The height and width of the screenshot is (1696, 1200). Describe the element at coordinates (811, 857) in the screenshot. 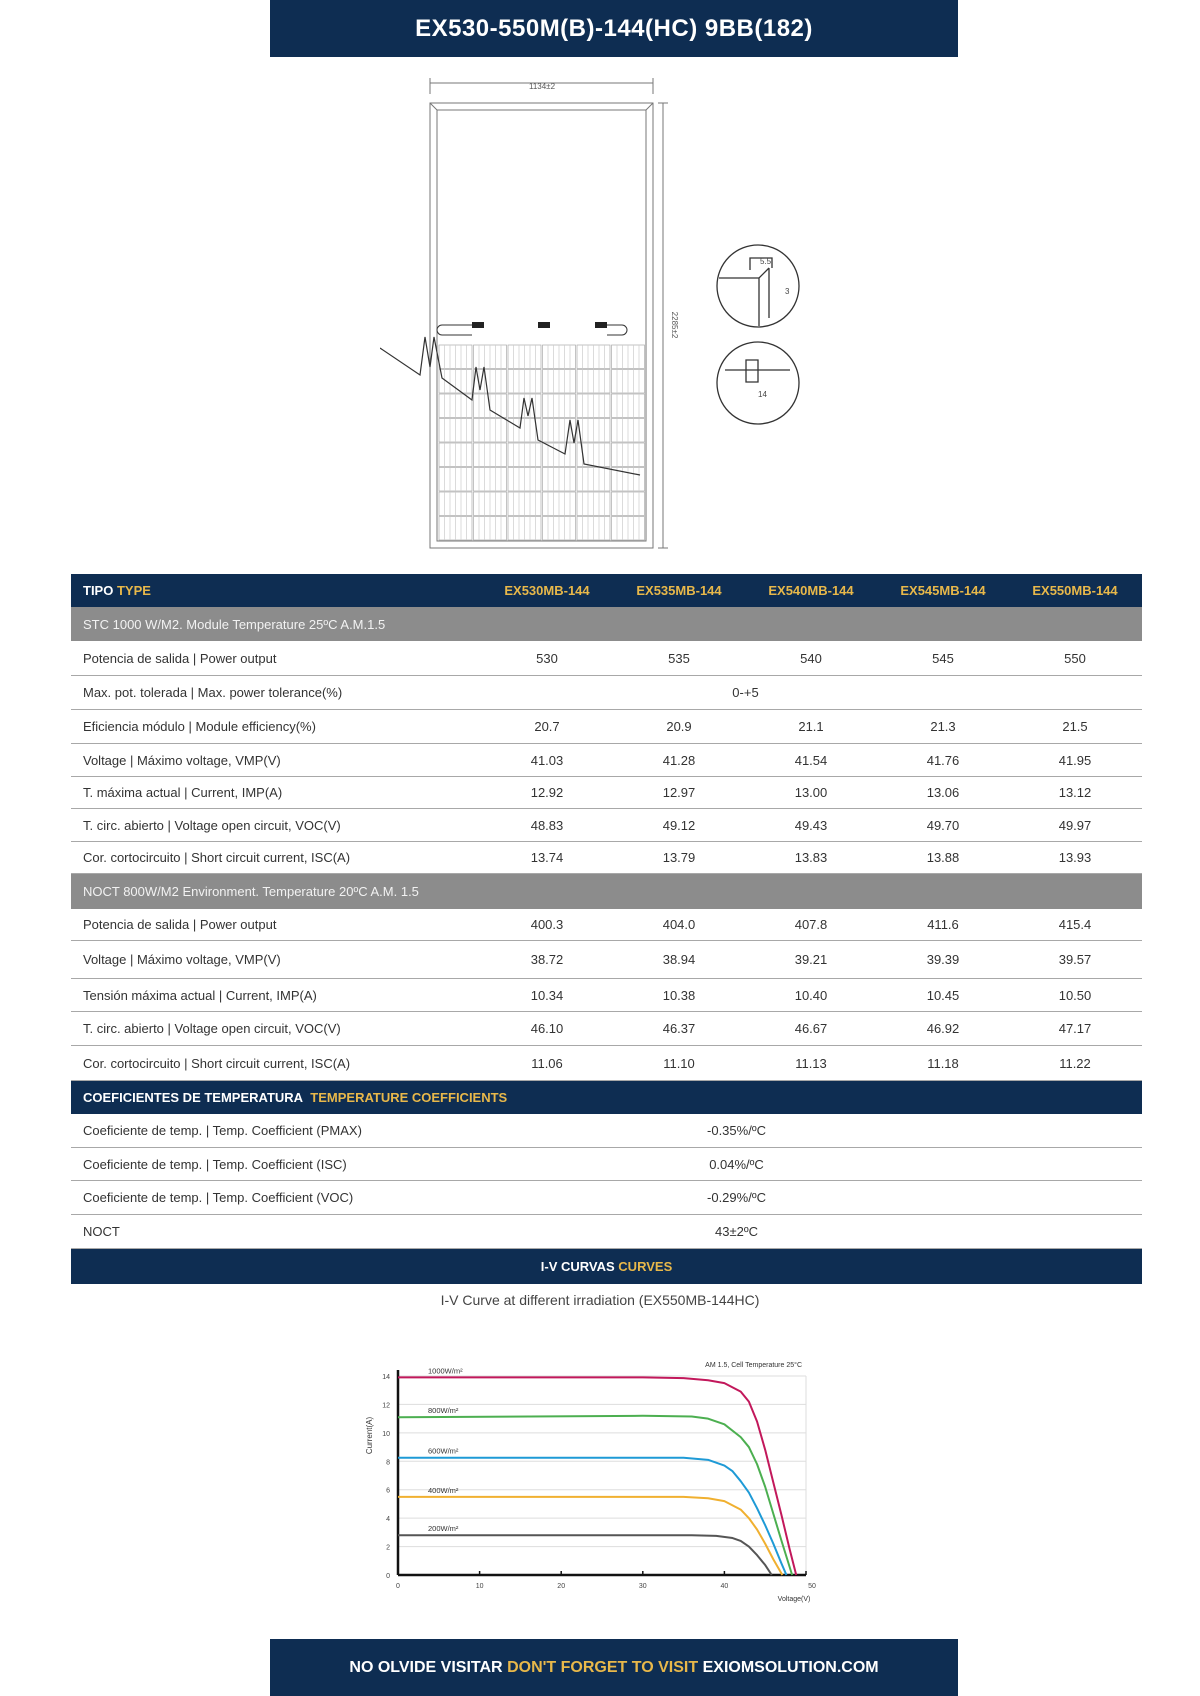

I see `cell-value: 13.83` at that location.